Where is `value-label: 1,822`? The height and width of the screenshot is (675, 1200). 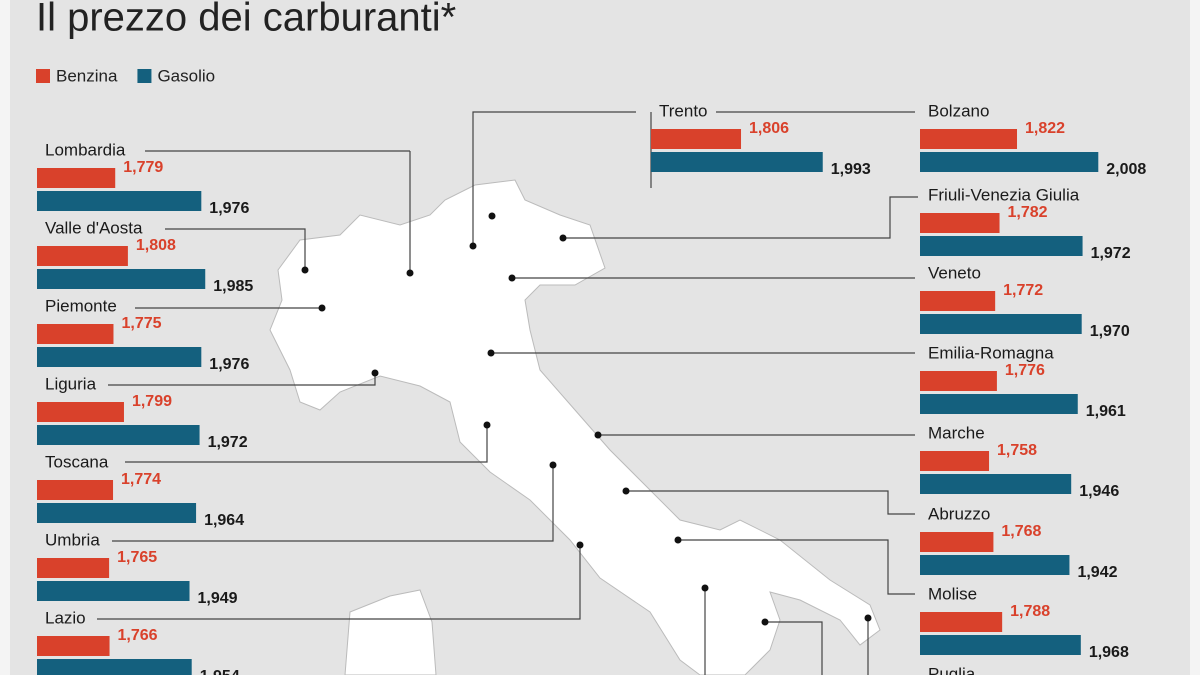 value-label: 1,822 is located at coordinates (1045, 128).